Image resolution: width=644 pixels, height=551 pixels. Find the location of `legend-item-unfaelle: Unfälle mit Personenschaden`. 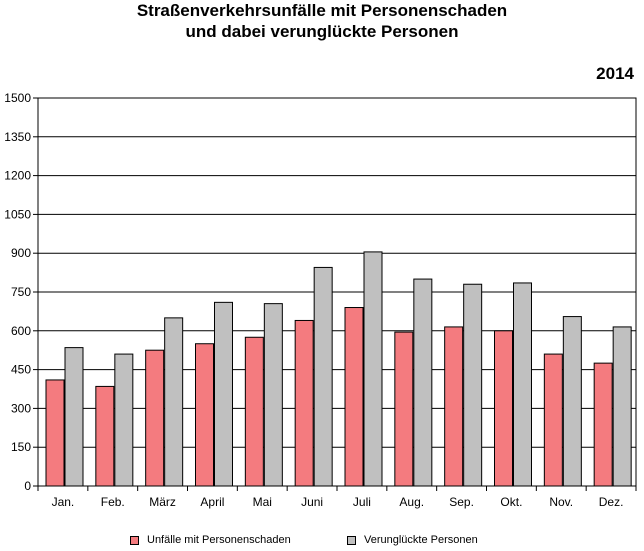

legend-item-unfaelle: Unfälle mit Personenschaden is located at coordinates (210, 540).